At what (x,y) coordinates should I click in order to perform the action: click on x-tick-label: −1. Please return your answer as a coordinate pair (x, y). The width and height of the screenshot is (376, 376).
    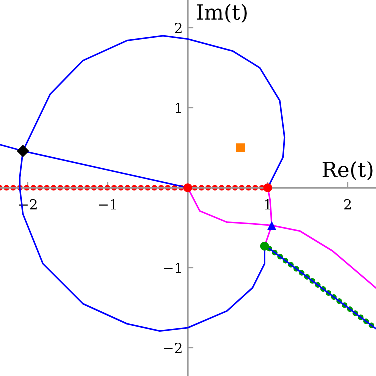
    Looking at the image, I should click on (107, 204).